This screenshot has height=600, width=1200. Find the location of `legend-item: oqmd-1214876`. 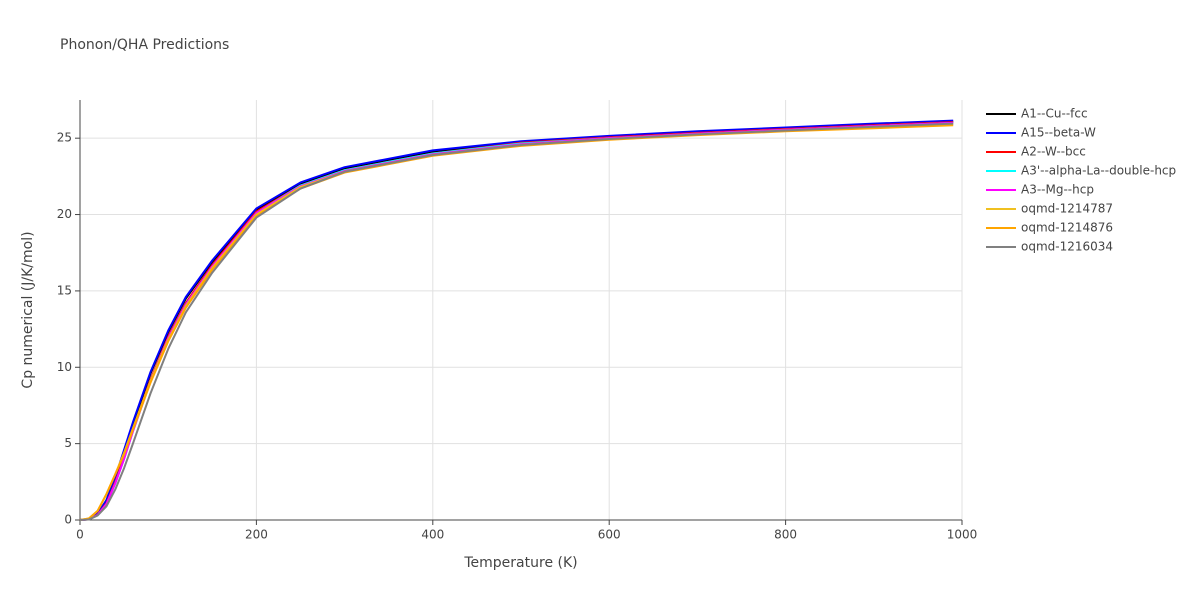

legend-item: oqmd-1214876 is located at coordinates (1049, 228).